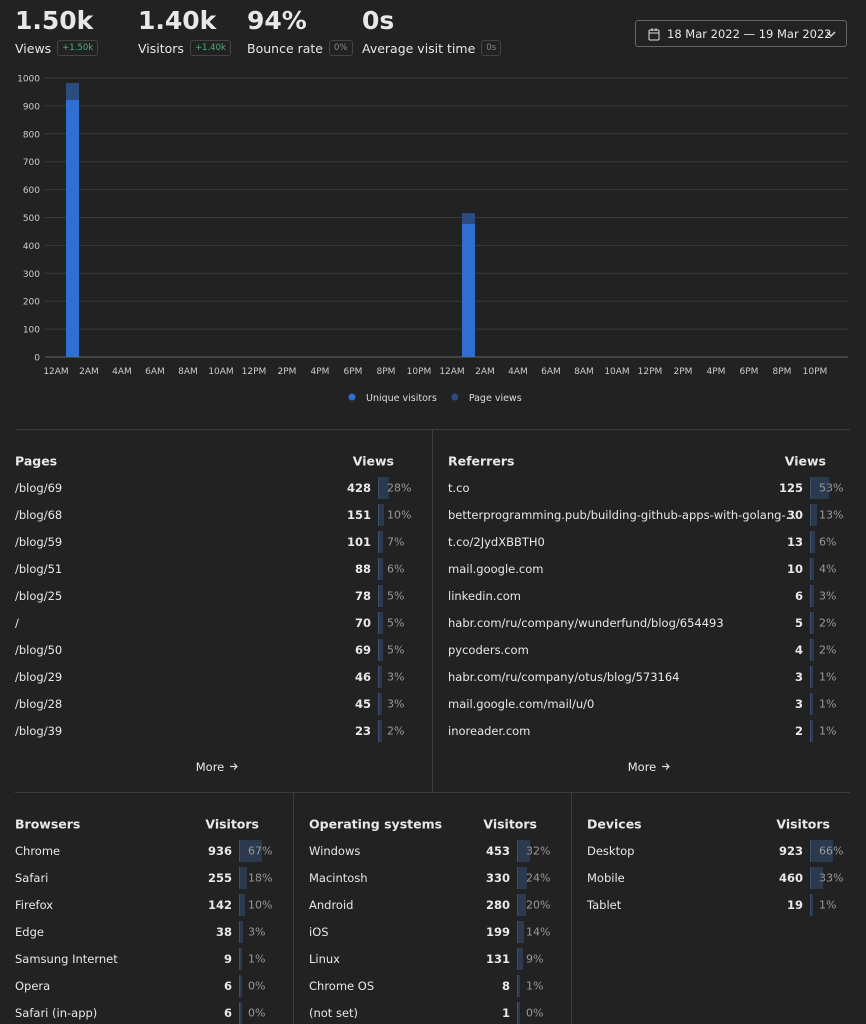  I want to click on row-label: Tablet, so click(604, 905).